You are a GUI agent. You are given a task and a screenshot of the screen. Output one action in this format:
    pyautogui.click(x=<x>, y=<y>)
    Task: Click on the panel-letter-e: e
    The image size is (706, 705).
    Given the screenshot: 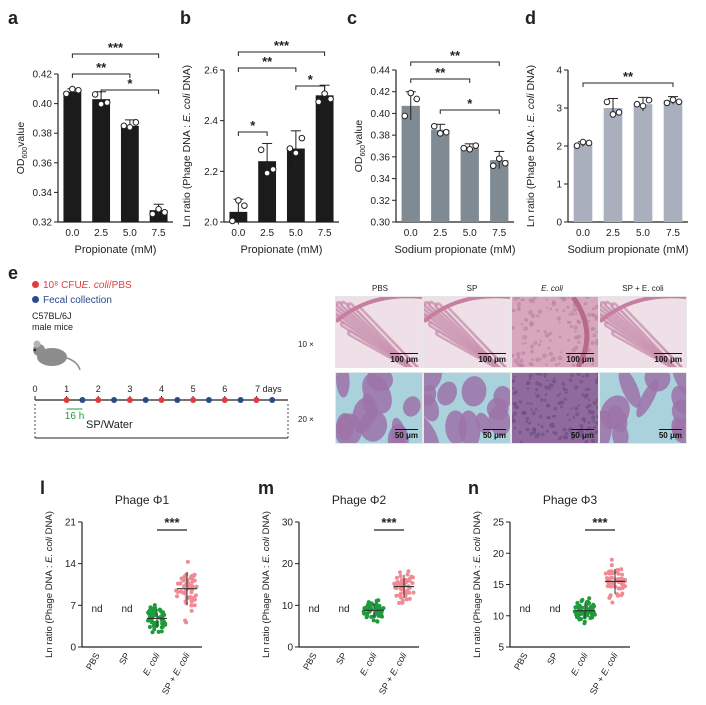 What is the action you would take?
    pyautogui.click(x=13, y=273)
    